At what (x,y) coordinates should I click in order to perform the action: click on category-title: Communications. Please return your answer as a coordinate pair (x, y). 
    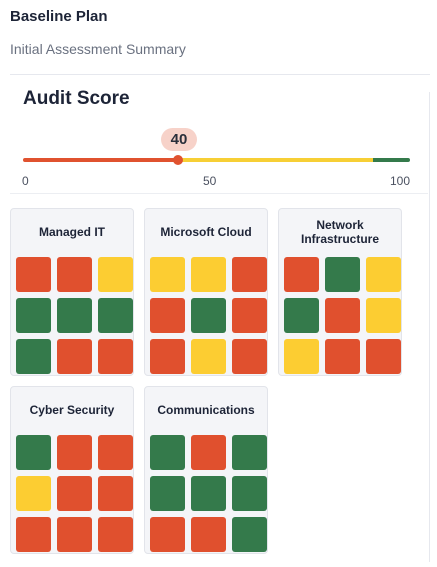
    Looking at the image, I should click on (206, 409).